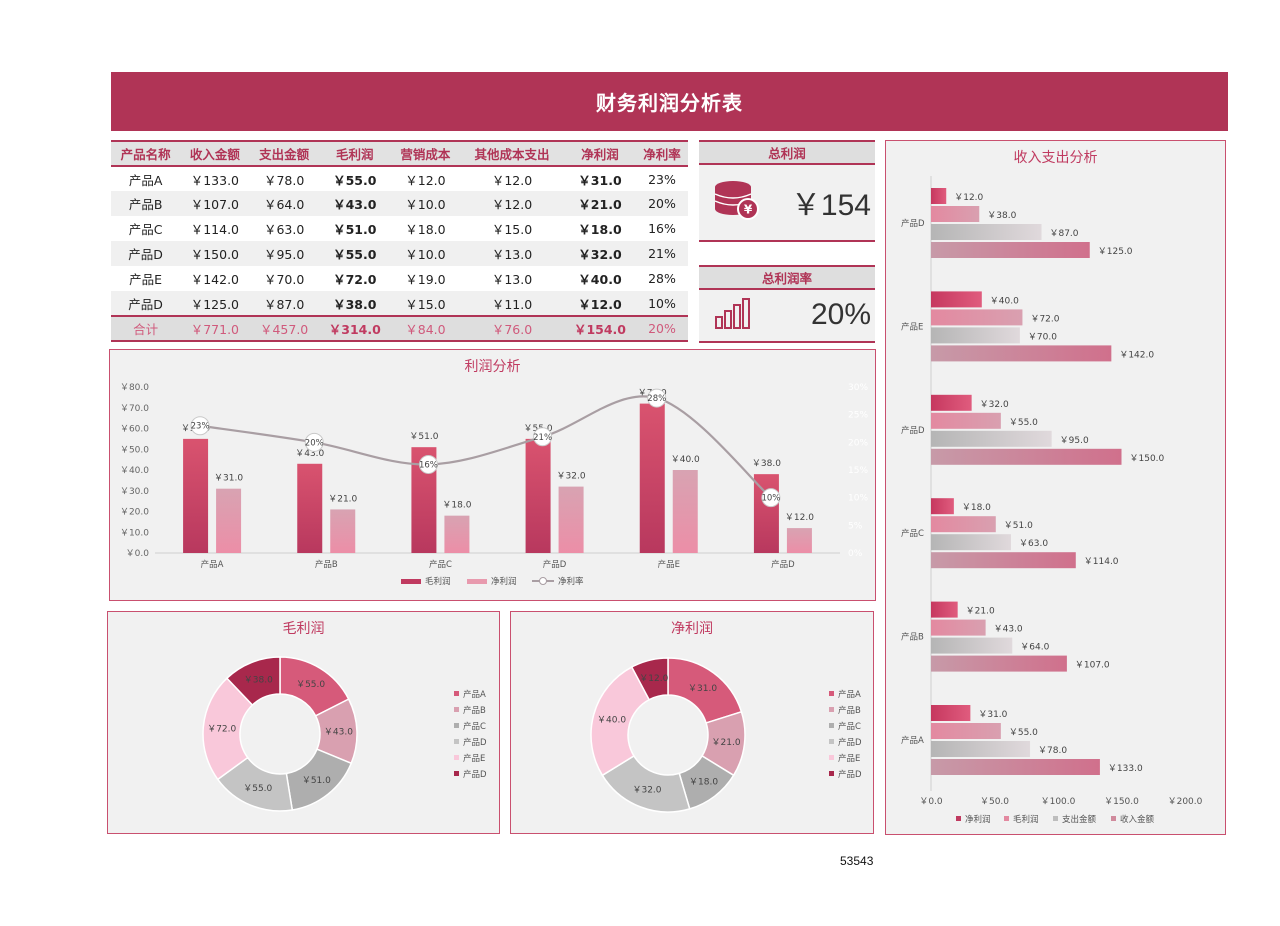  Describe the element at coordinates (284, 203) in the screenshot. I see `table-cell: ￥64.0` at that location.